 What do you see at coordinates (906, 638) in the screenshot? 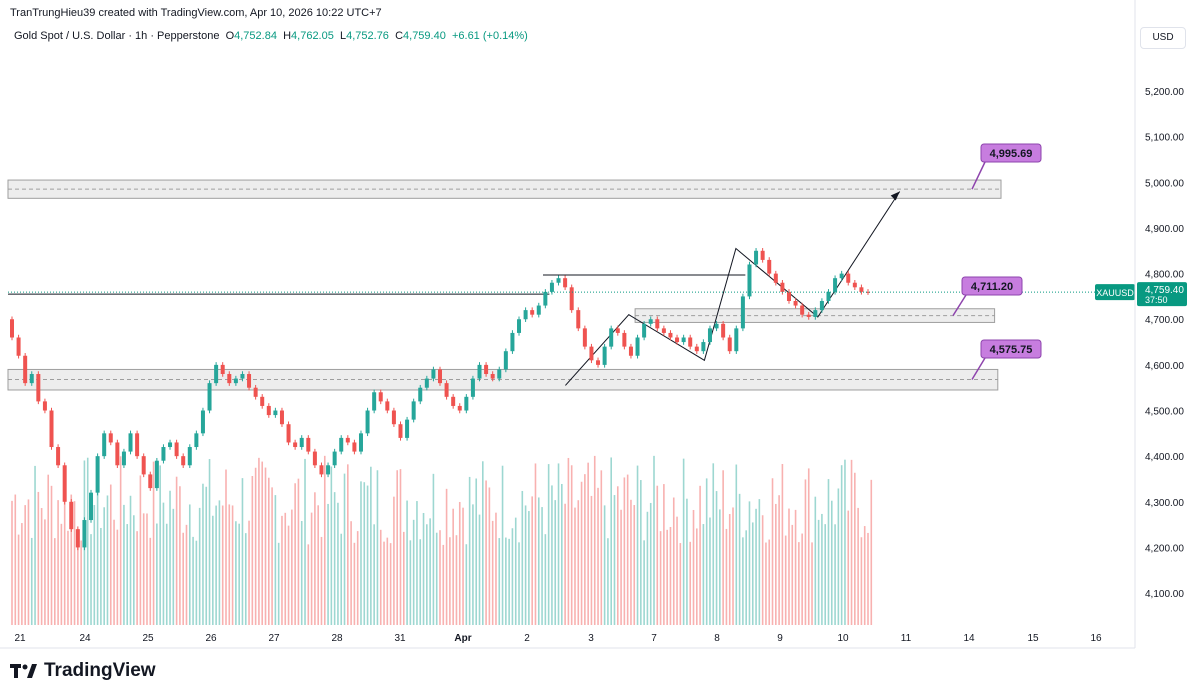
I see `x-tick-label: 11` at bounding box center [906, 638].